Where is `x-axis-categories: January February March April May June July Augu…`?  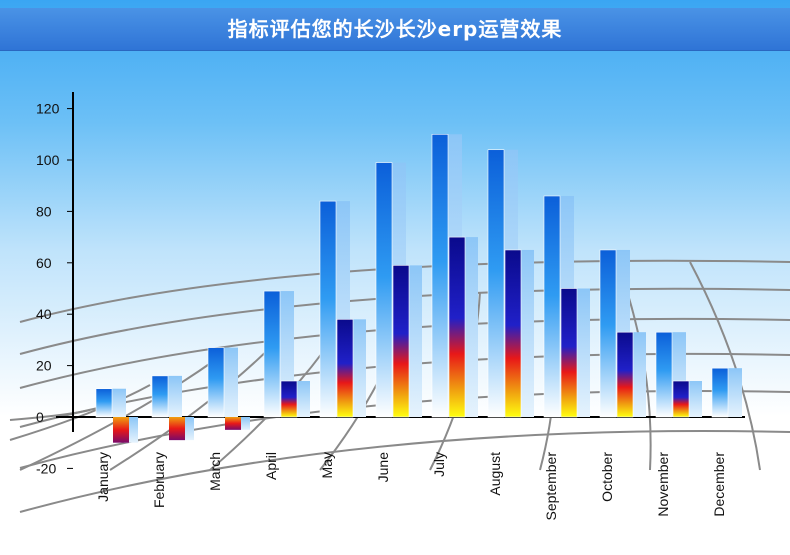
x-axis-categories: January February March April May June July Augu… is located at coordinates (411, 486).